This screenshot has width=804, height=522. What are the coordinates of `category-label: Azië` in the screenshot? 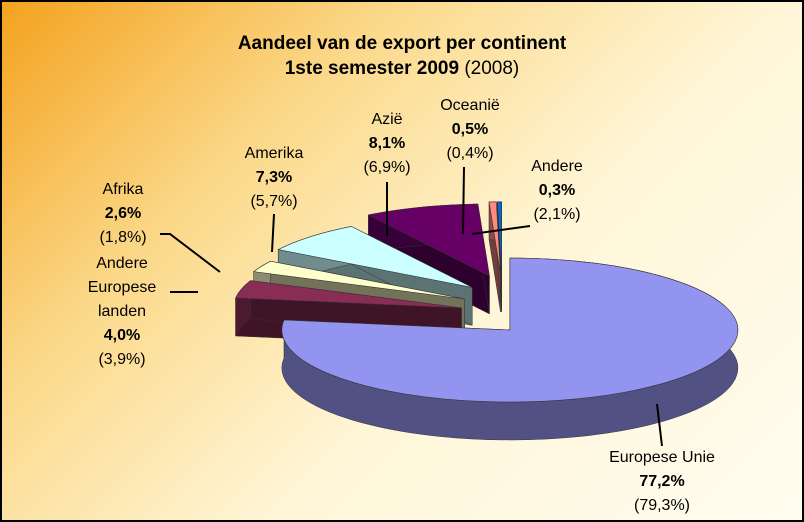 It's located at (387, 119).